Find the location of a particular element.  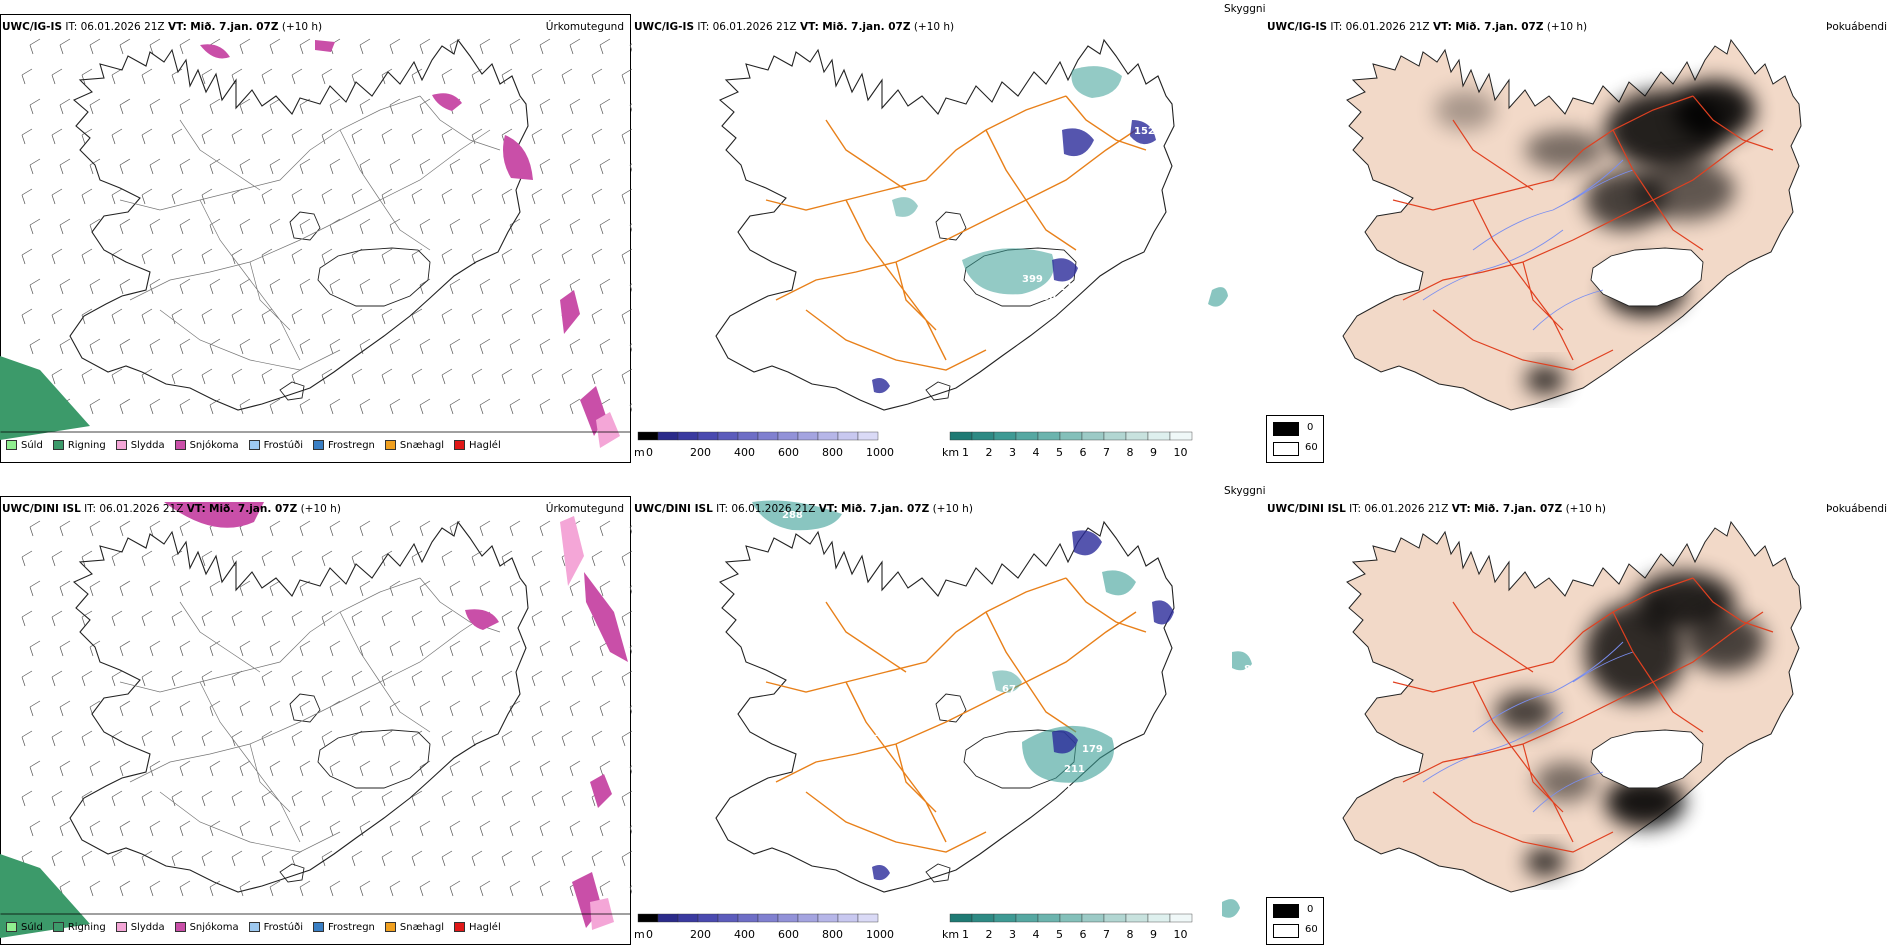

legend-label: Haglél is located at coordinates (485, 445).